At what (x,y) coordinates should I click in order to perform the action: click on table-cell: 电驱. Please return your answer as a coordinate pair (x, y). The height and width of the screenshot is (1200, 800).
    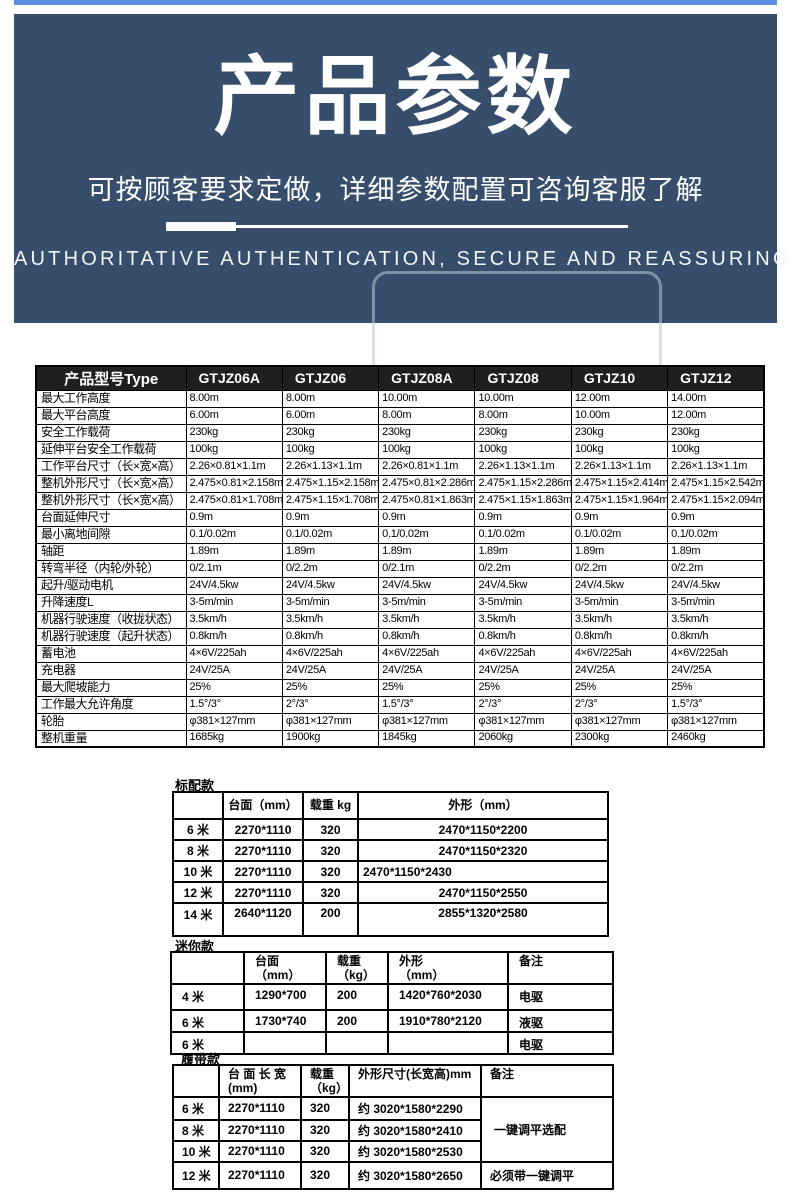
    Looking at the image, I should click on (560, 1042).